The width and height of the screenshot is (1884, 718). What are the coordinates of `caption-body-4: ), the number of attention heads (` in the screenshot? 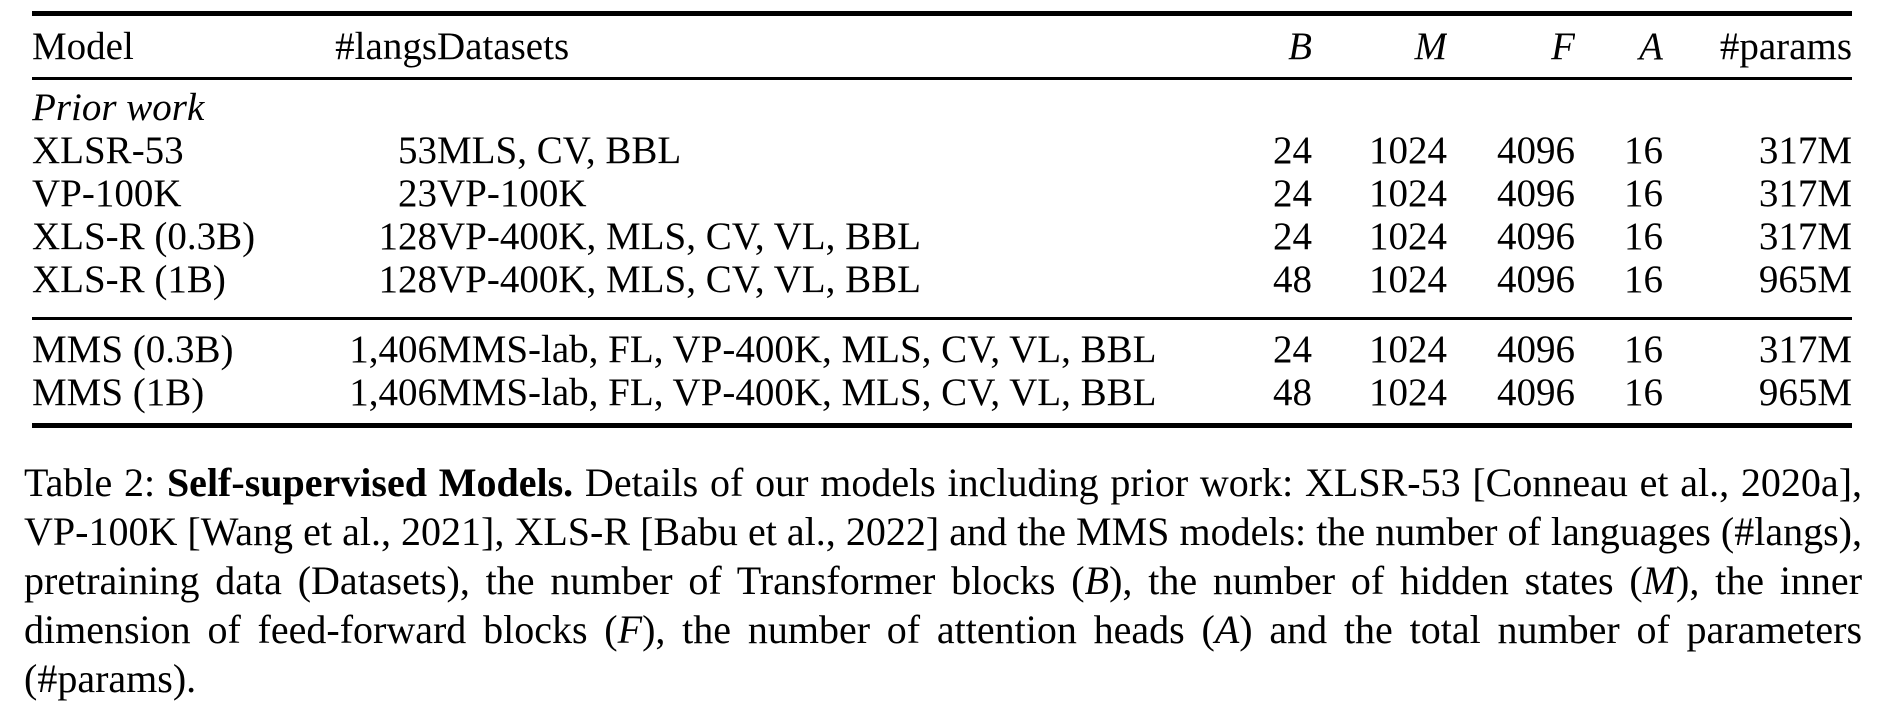 It's located at (928, 629).